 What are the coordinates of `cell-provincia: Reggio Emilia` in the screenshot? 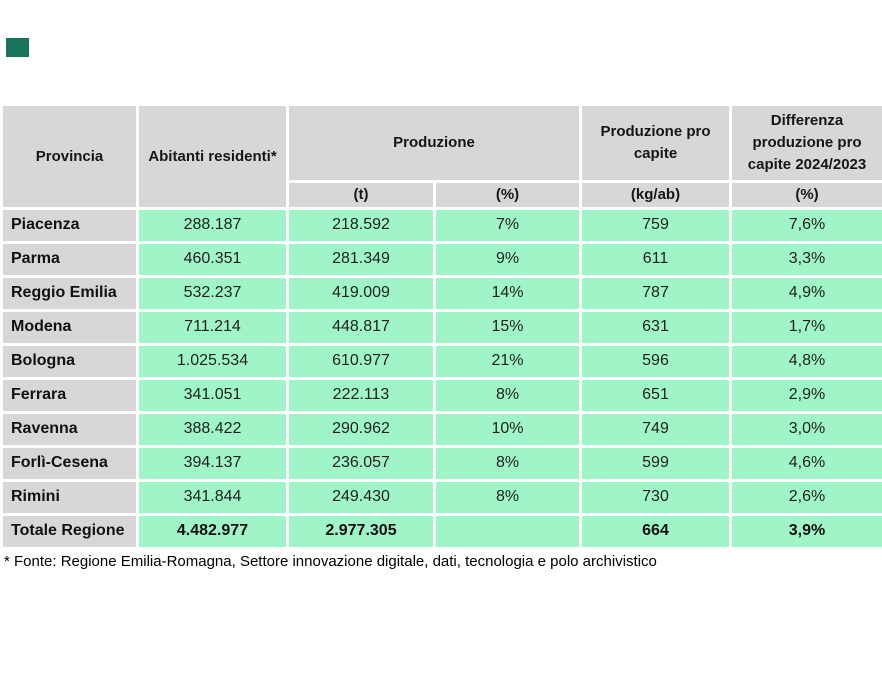 It's located at (69, 293).